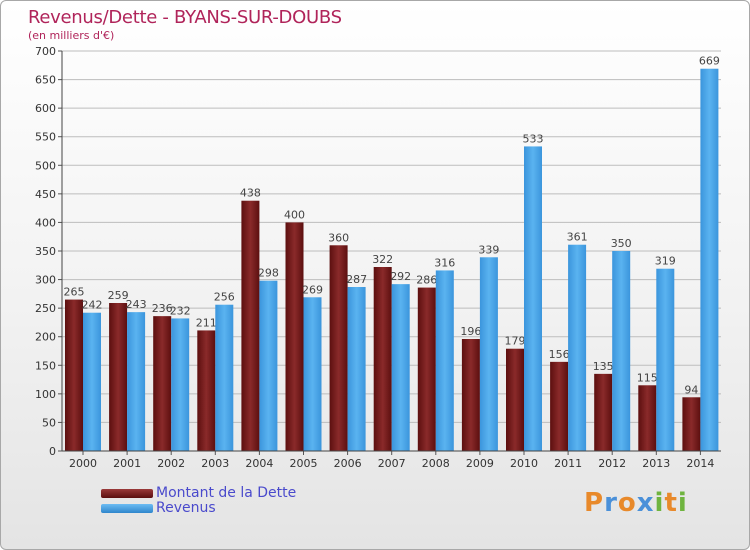 The height and width of the screenshot is (550, 750). I want to click on data-label-dette: 179, so click(515, 341).